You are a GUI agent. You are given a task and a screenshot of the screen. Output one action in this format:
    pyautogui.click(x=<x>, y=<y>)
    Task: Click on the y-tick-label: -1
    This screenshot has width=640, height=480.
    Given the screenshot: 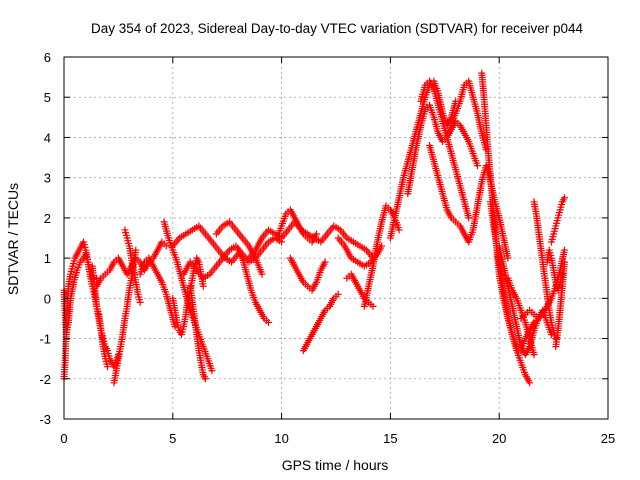 What is the action you would take?
    pyautogui.click(x=45, y=339)
    